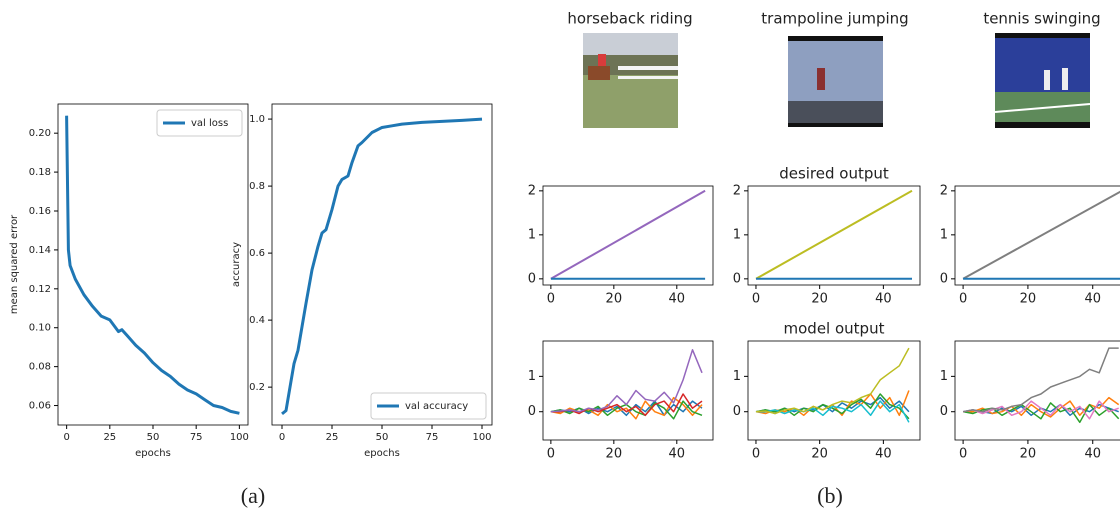  What do you see at coordinates (834, 19) in the screenshot?
I see `image-label: trampoline jumping` at bounding box center [834, 19].